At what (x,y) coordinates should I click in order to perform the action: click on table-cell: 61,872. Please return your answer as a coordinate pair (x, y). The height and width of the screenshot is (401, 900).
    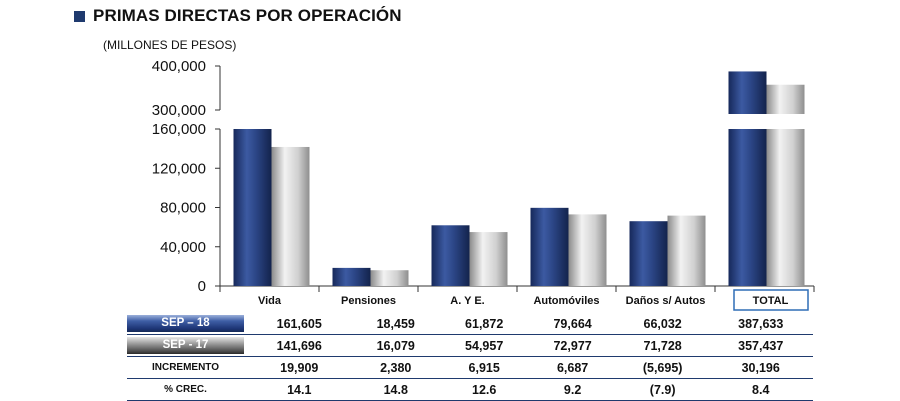
    Looking at the image, I should click on (484, 324).